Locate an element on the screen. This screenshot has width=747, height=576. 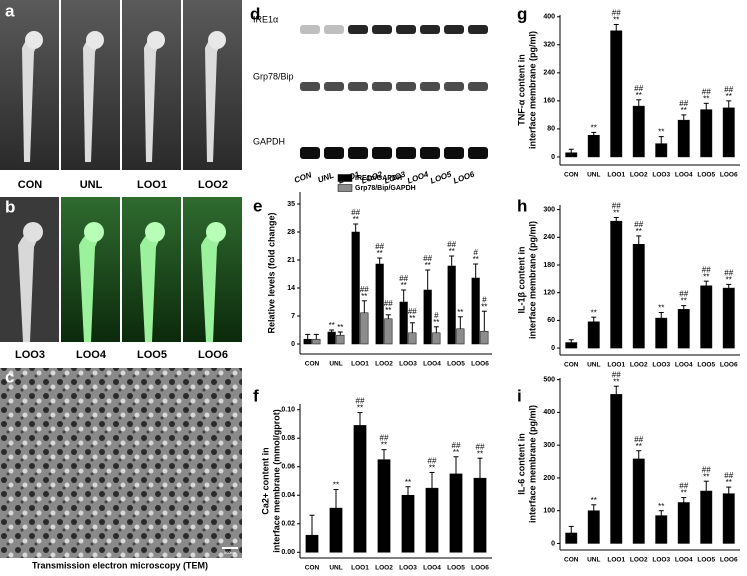
y-tick-label: 14 is located at coordinates (291, 288).